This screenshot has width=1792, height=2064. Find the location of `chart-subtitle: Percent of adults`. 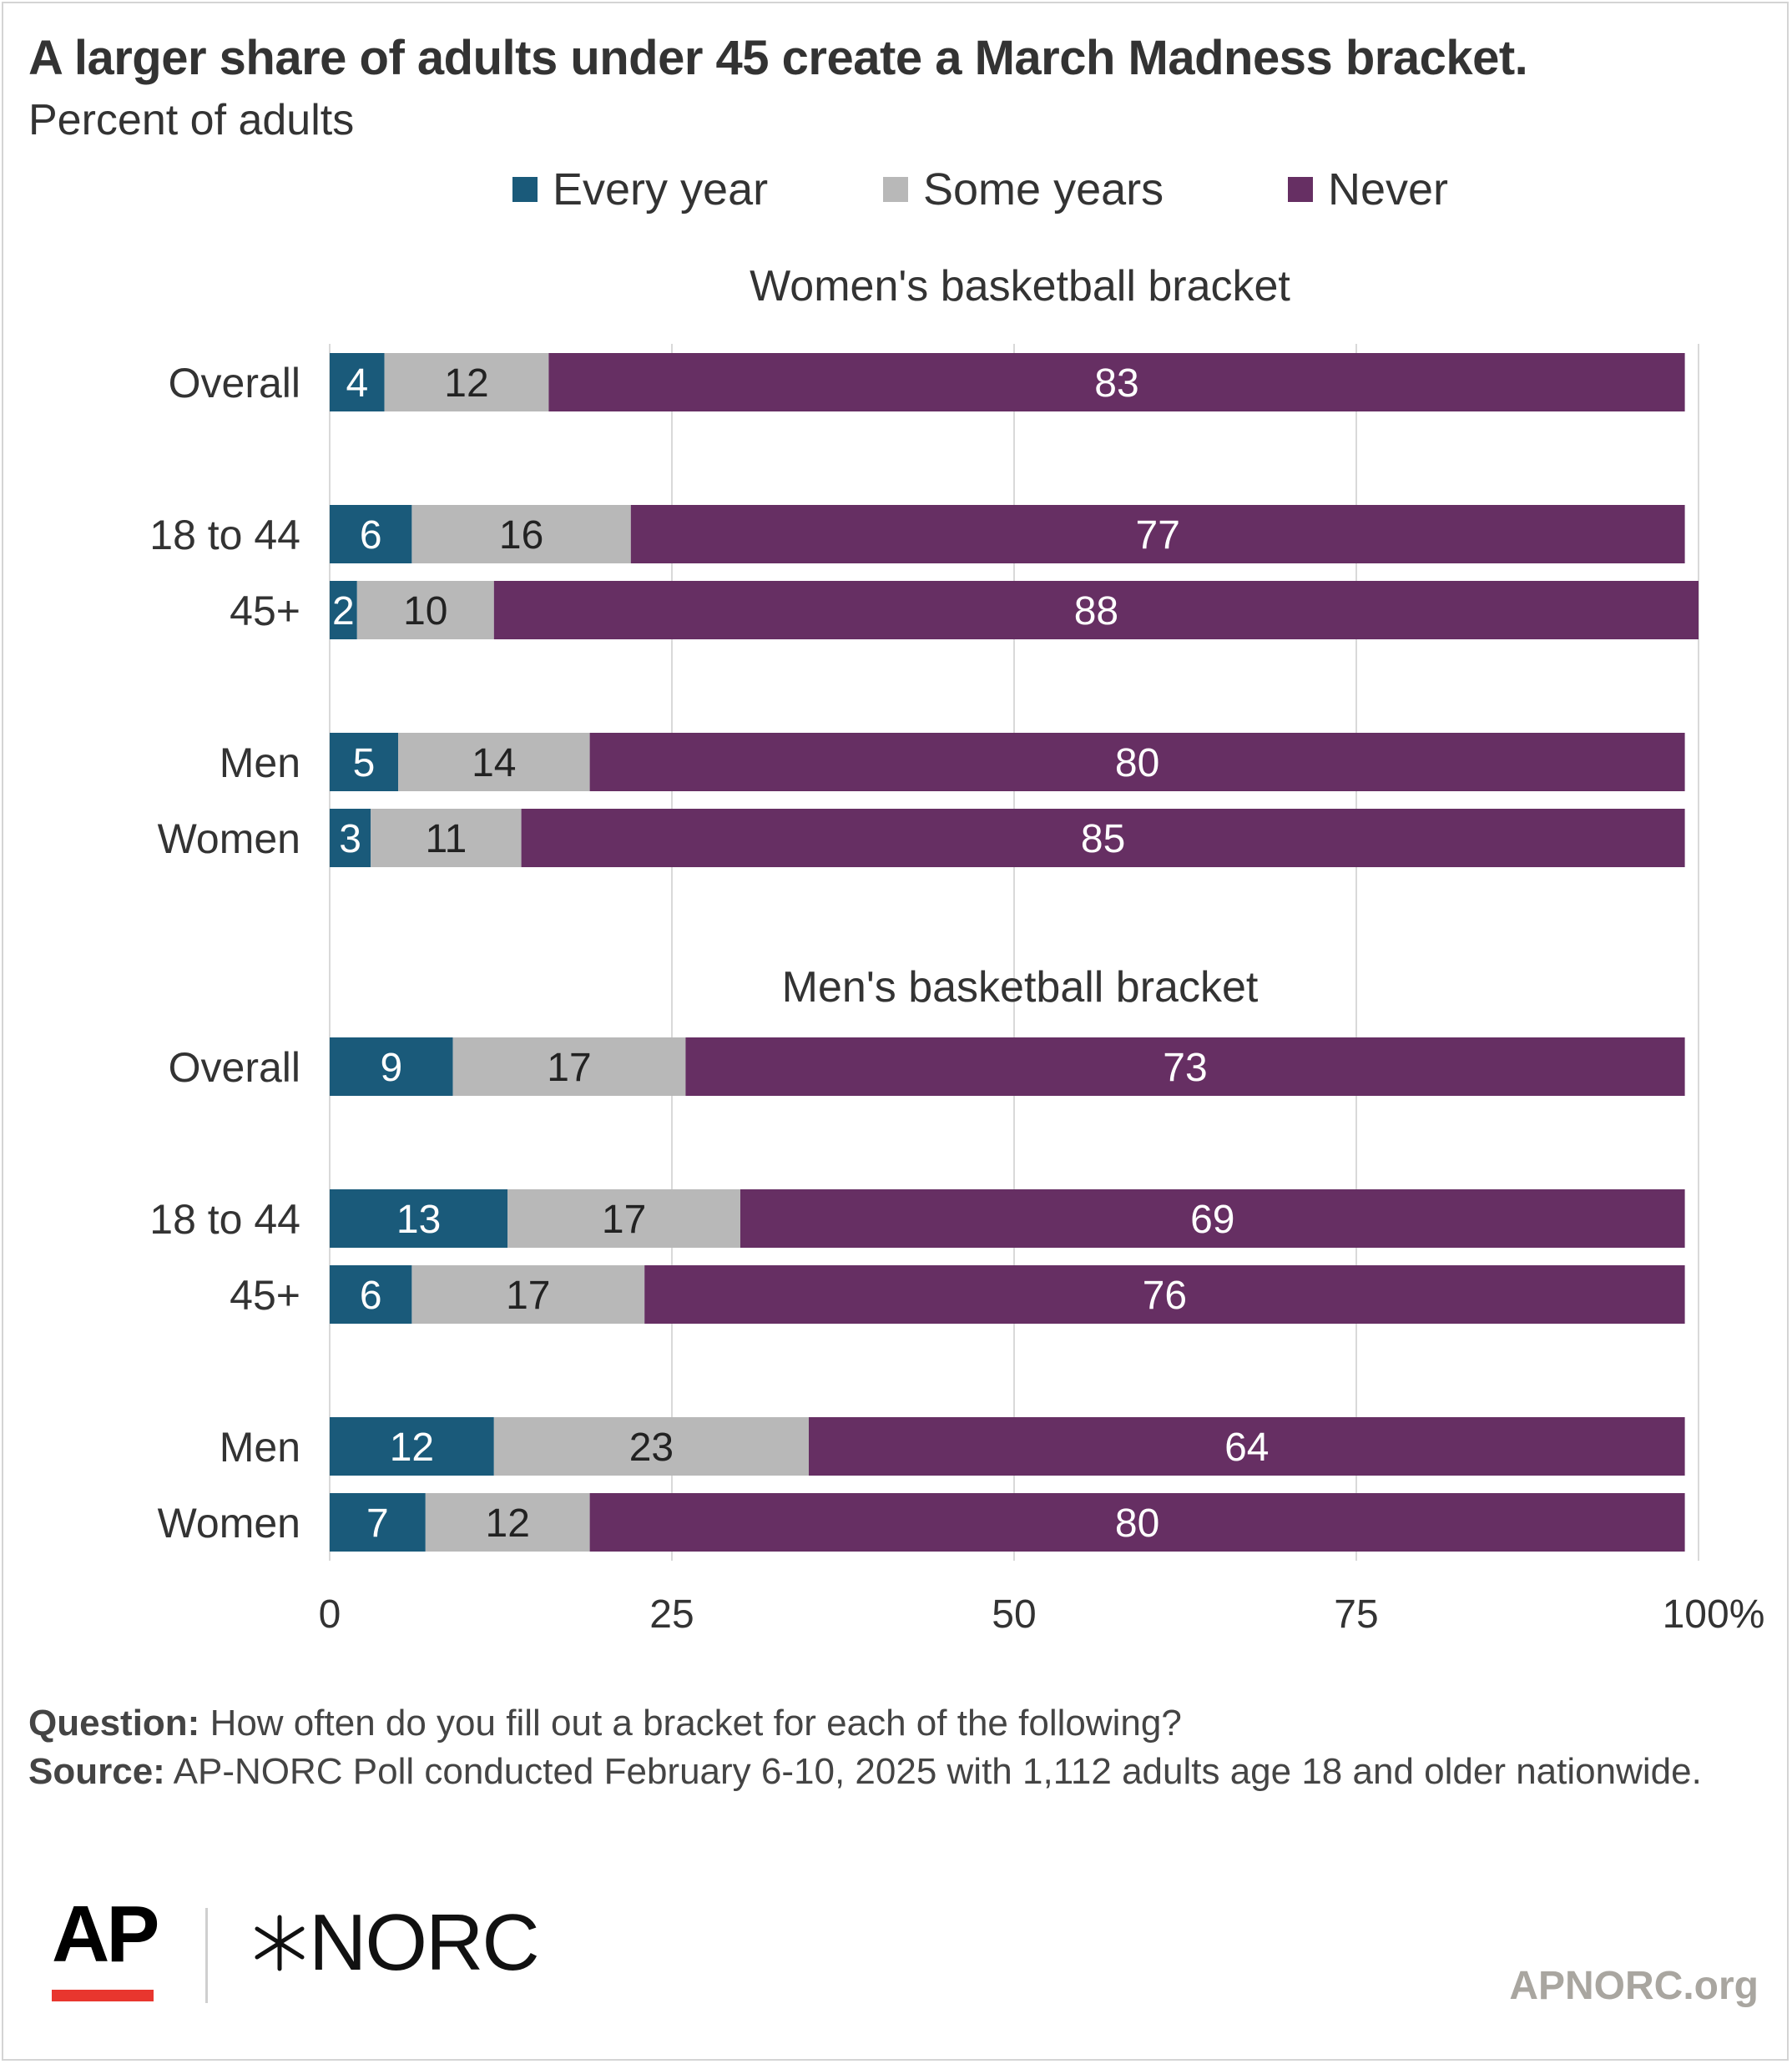

chart-subtitle: Percent of adults is located at coordinates (192, 120).